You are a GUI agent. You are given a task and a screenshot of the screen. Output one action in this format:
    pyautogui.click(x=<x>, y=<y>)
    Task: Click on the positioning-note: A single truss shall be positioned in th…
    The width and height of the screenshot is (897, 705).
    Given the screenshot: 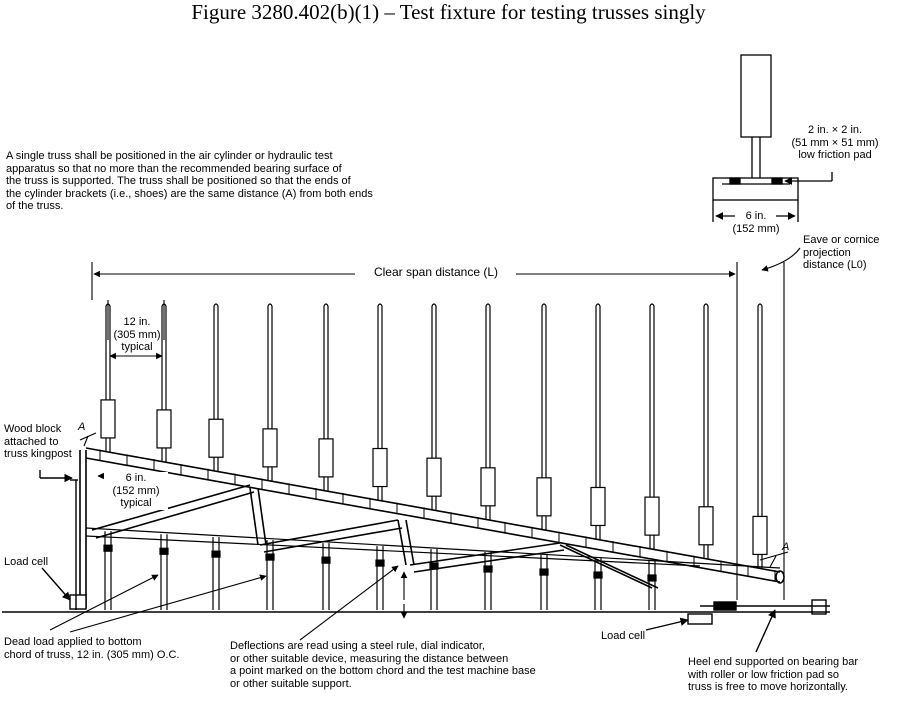 What is the action you would take?
    pyautogui.click(x=189, y=181)
    